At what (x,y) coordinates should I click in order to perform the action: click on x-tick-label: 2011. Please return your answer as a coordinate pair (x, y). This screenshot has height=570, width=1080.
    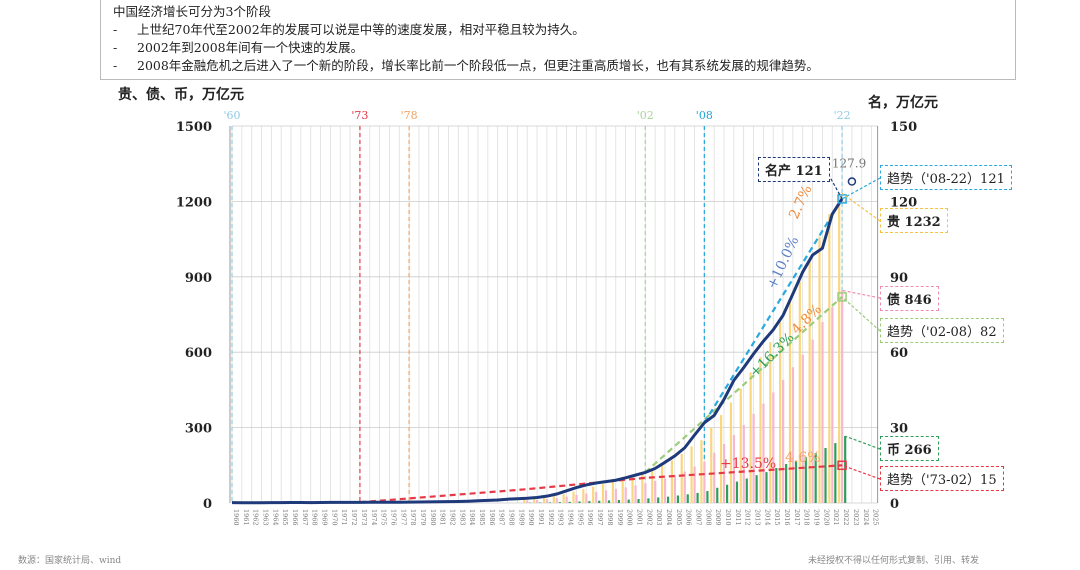
    Looking at the image, I should click on (738, 517).